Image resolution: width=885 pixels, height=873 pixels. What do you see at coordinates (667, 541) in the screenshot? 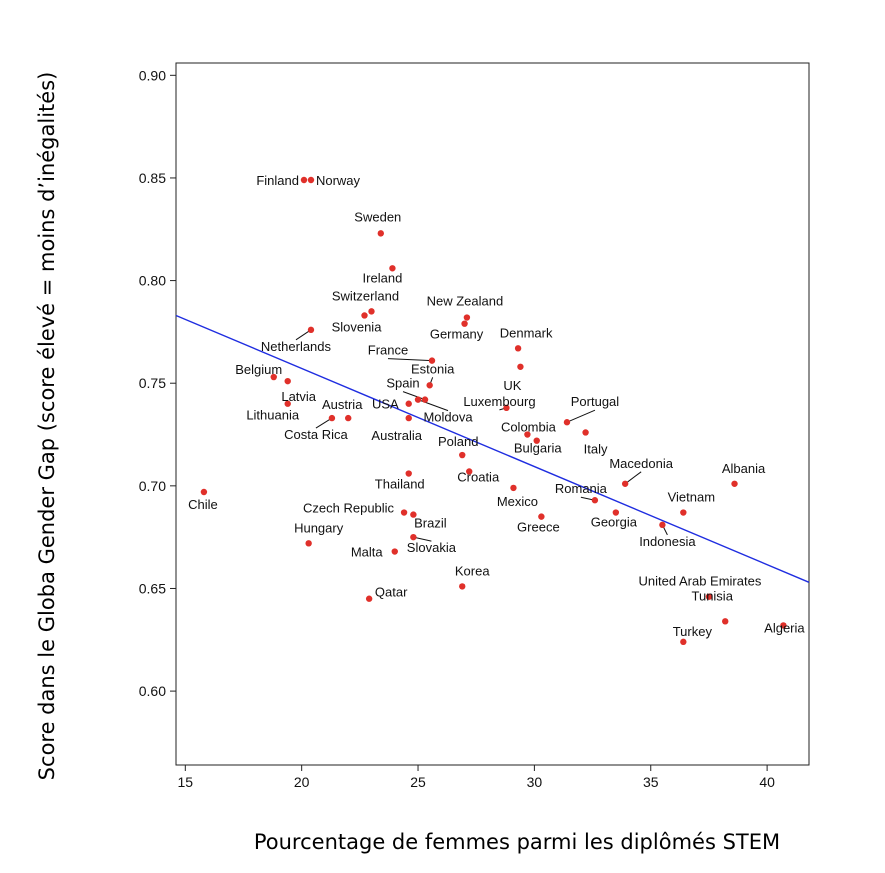
I see `point-label-indonesia: Indonesia` at bounding box center [667, 541].